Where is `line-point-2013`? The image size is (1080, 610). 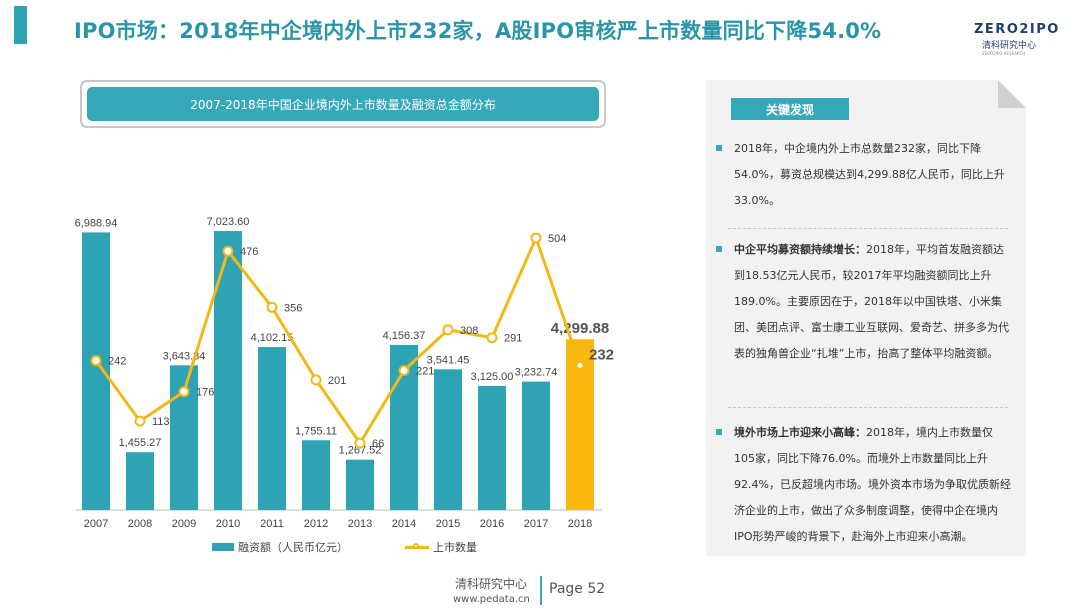 line-point-2013 is located at coordinates (360, 443).